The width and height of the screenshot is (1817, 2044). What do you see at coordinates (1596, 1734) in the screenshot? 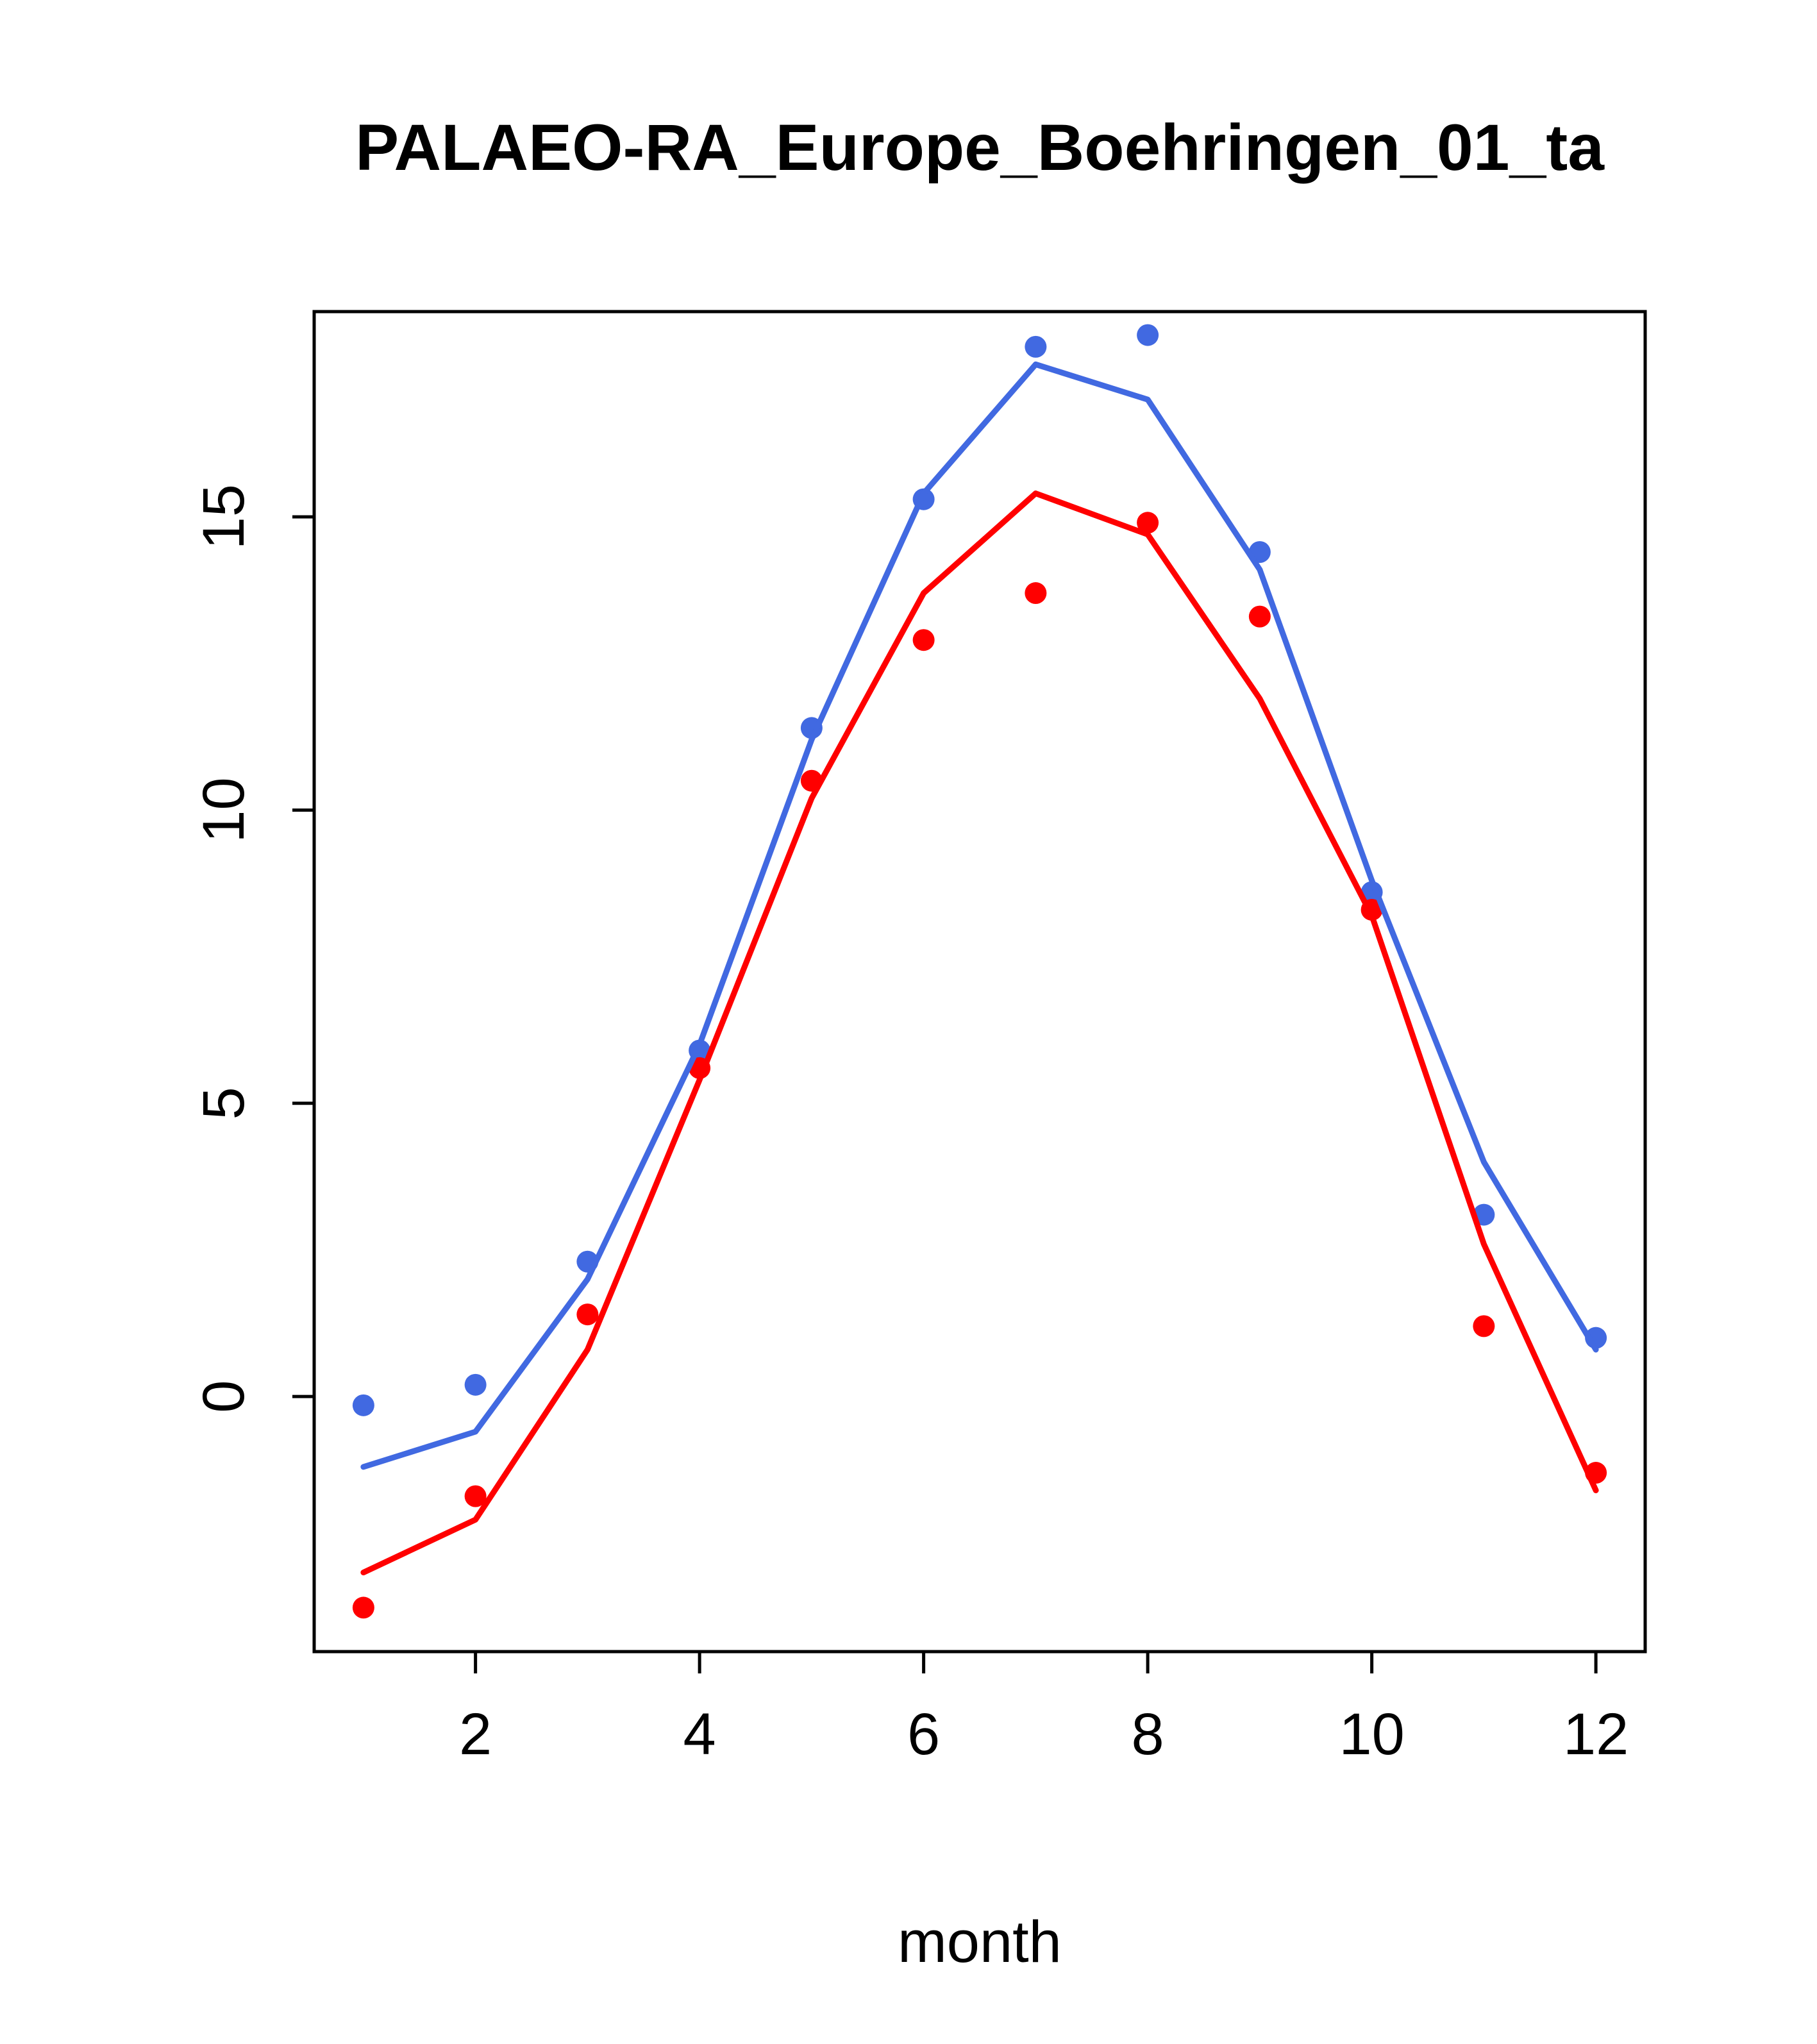
I see `x-tick-label: 12` at bounding box center [1596, 1734].